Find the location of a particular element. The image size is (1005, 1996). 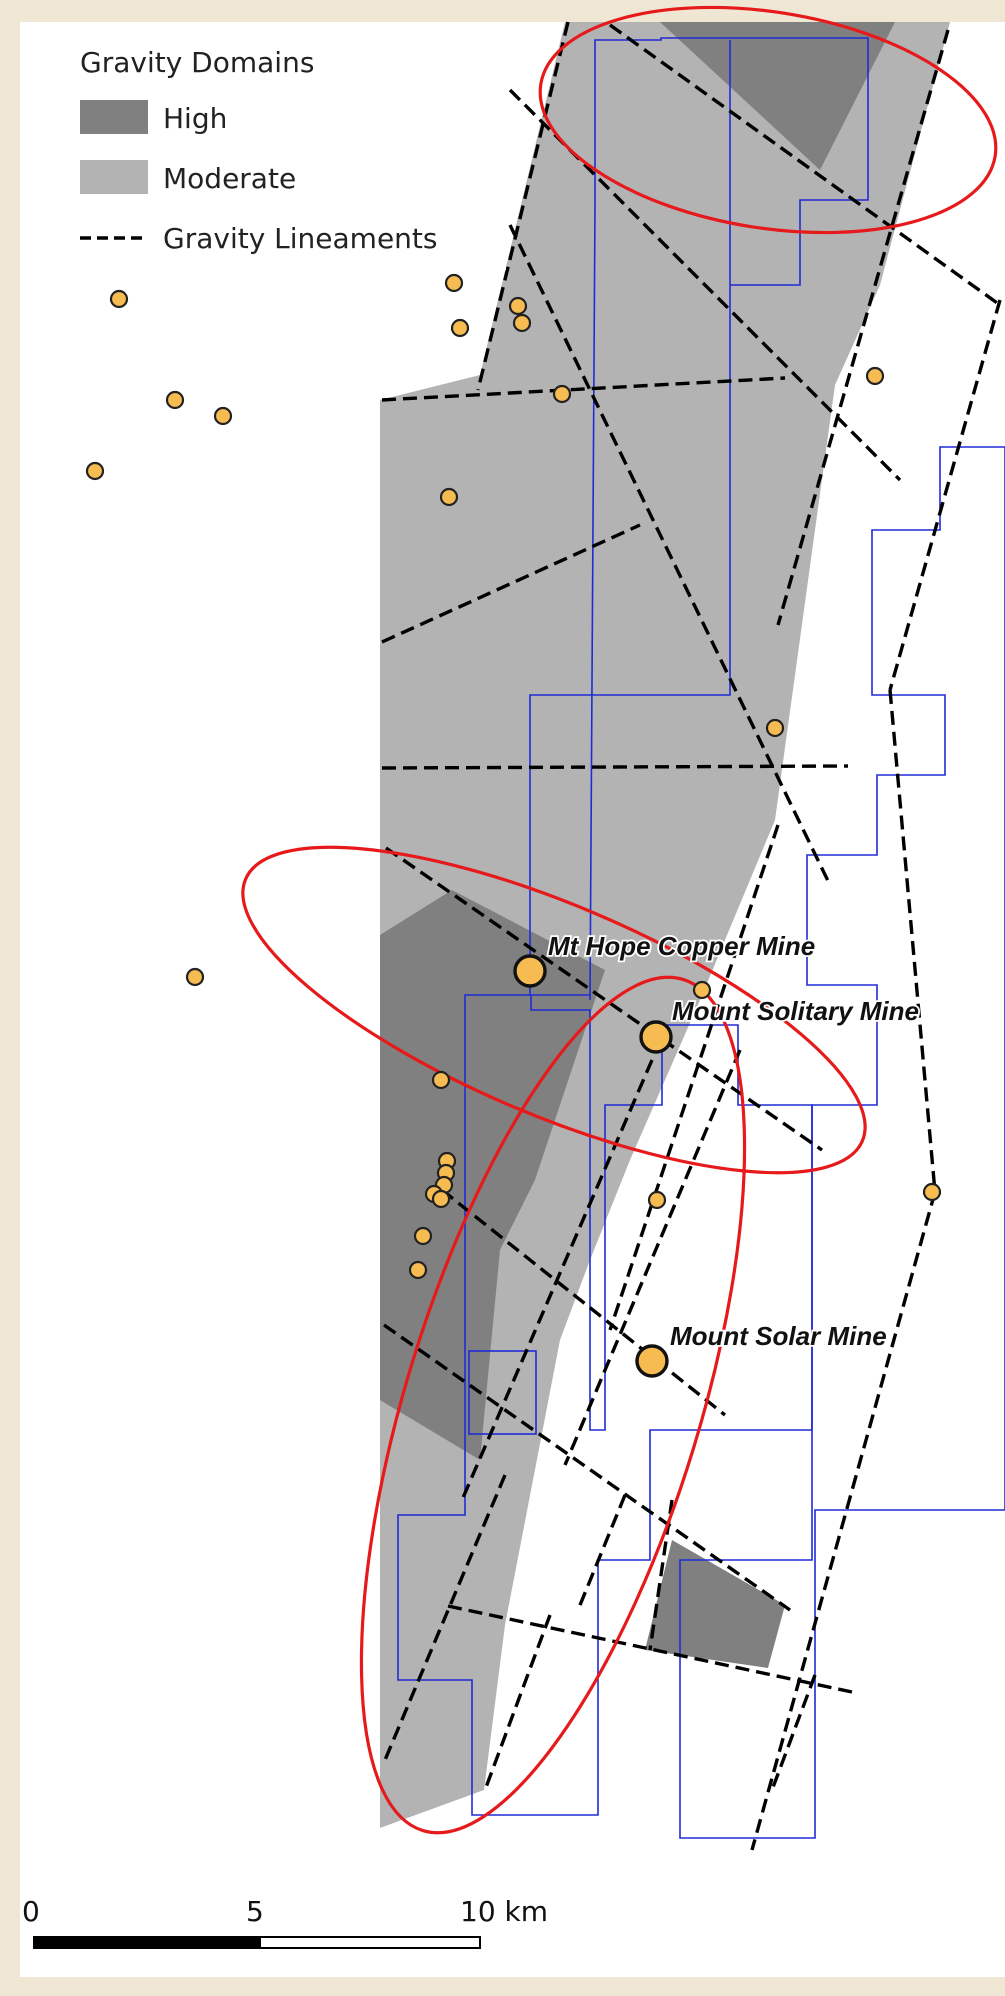

mine-marker-mount-solar is located at coordinates (652, 1361).